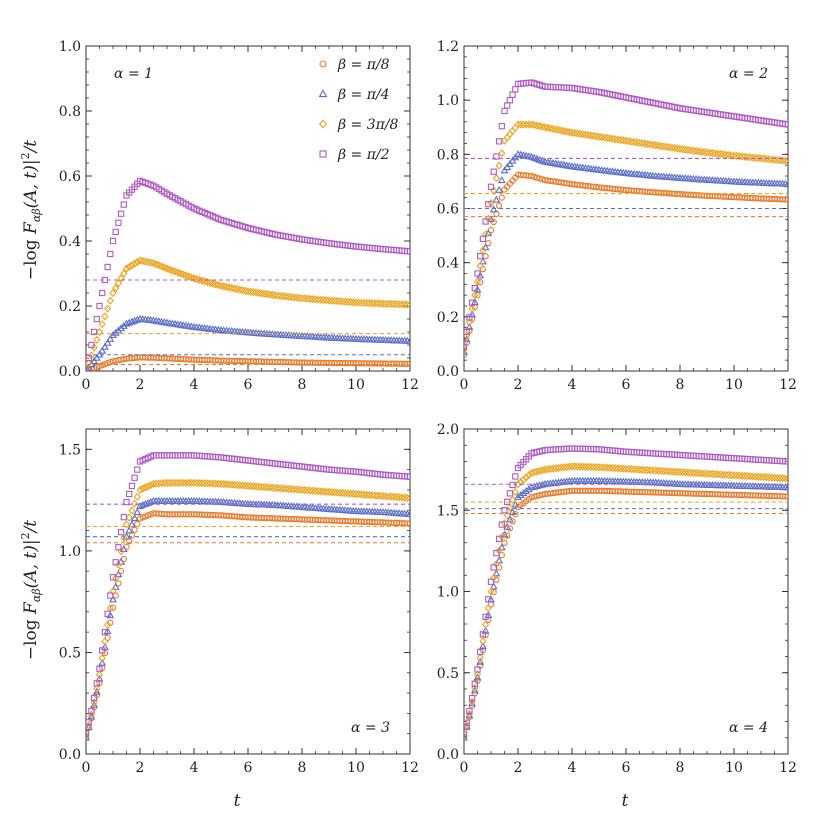  I want to click on ylabel-suffix: /t, so click(31, 147).